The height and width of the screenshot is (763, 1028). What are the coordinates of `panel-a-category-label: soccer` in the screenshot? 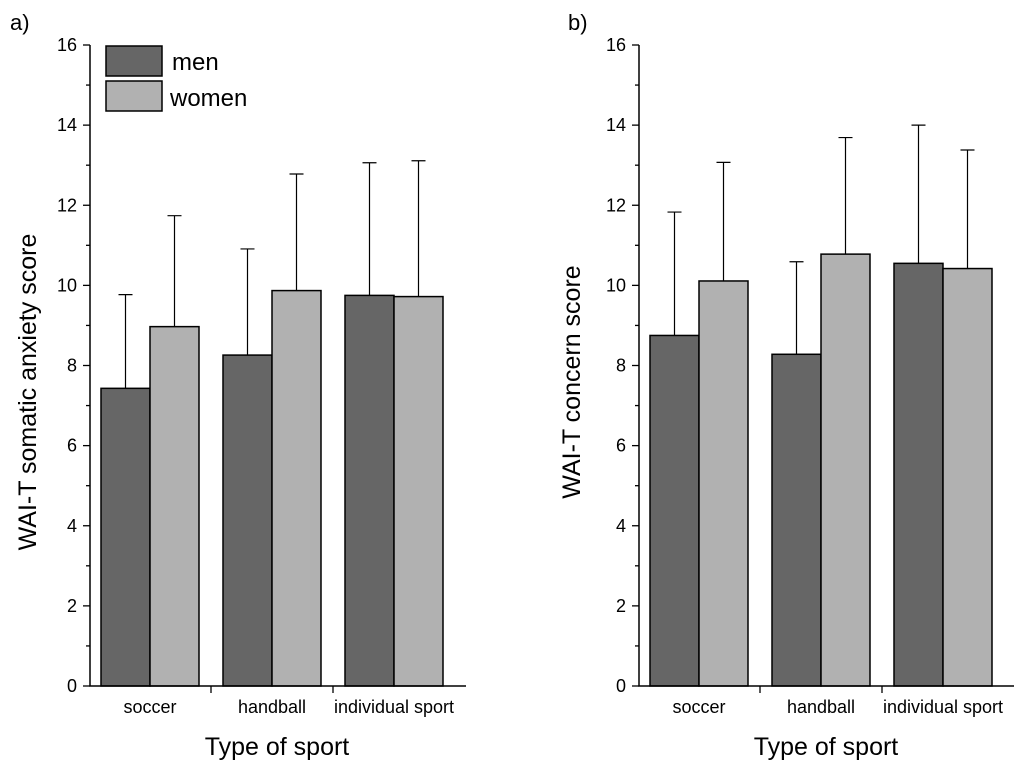 It's located at (149, 707).